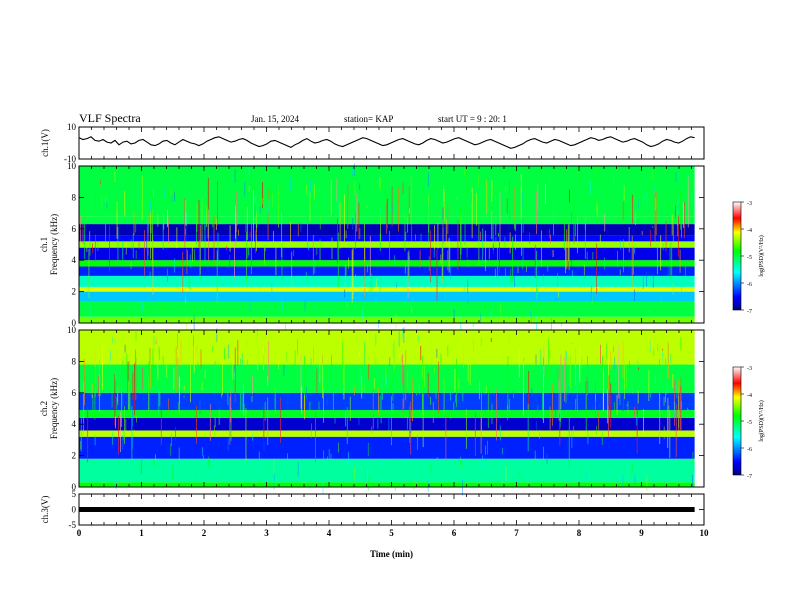  What do you see at coordinates (72, 166) in the screenshot?
I see `ch1-spectrogram-tick-label: 10` at bounding box center [72, 166].